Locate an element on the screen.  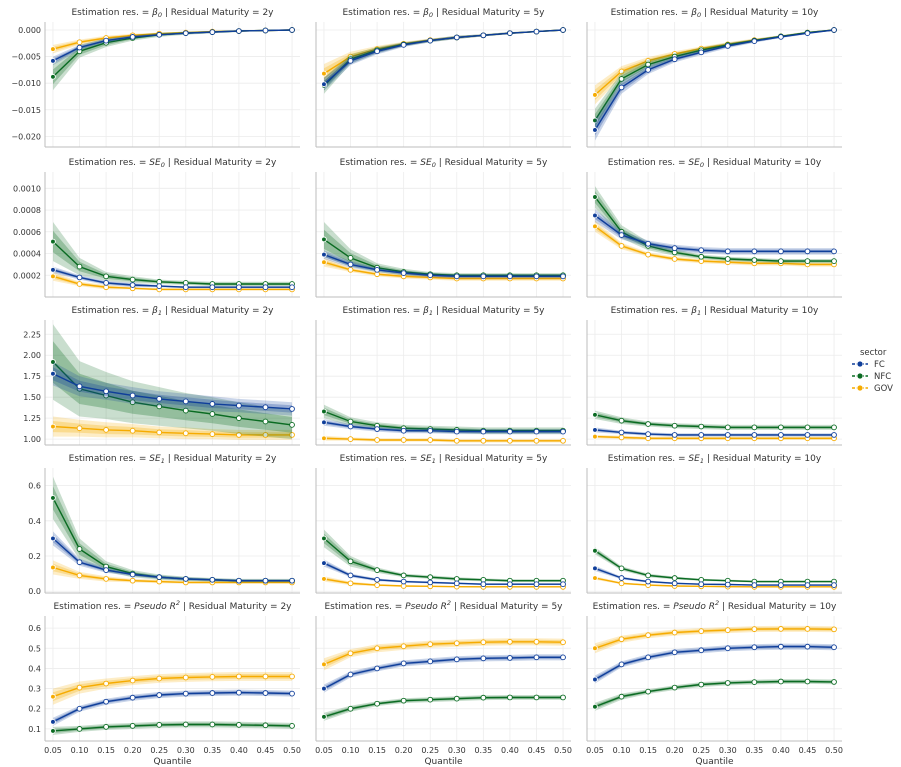
y-tick-label: 0.5 is located at coordinates (34, 648).